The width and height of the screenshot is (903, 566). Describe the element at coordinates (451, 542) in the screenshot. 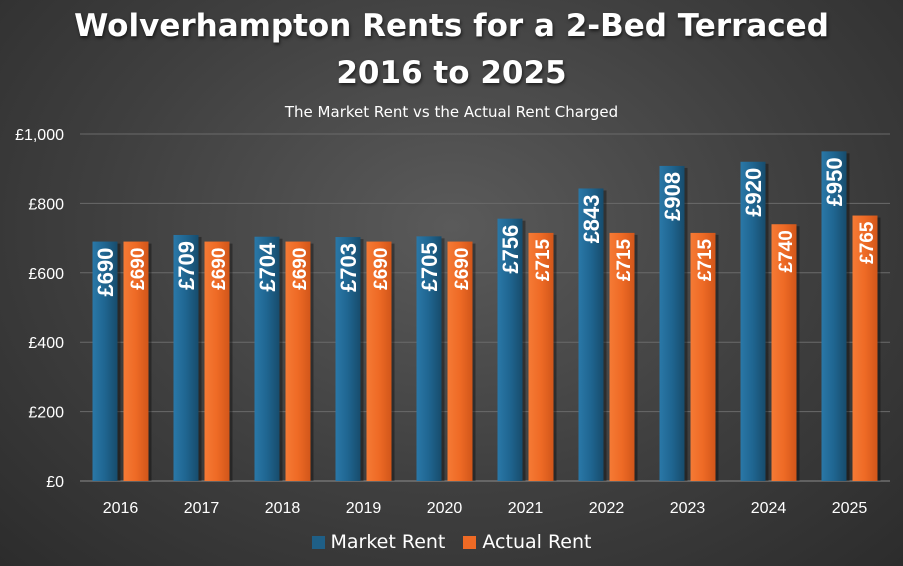

I see `legend: Market Rent Actual Rent` at that location.